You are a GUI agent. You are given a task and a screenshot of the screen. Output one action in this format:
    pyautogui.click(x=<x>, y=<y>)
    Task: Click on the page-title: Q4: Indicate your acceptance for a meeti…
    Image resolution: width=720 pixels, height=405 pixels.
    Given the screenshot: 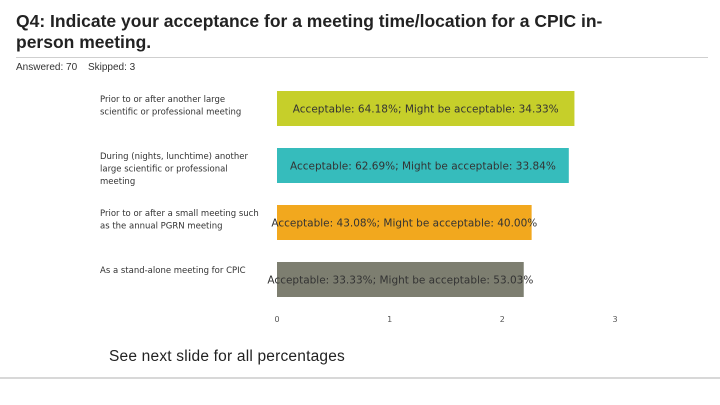 What is the action you would take?
    pyautogui.click(x=309, y=31)
    